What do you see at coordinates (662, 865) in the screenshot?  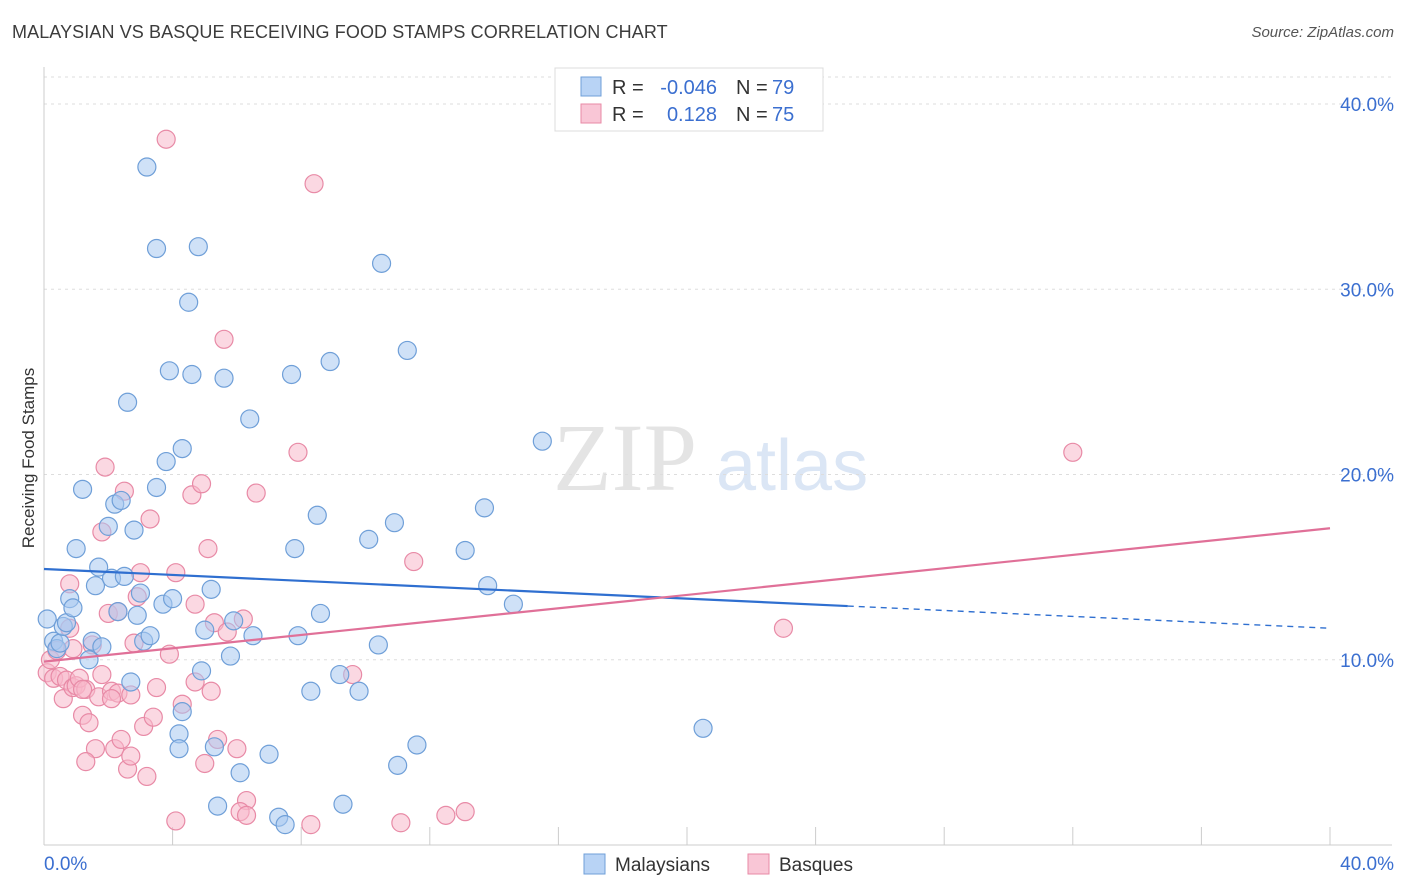 I see `bottom-legend-label-malaysians: Malaysians` at bounding box center [662, 865].